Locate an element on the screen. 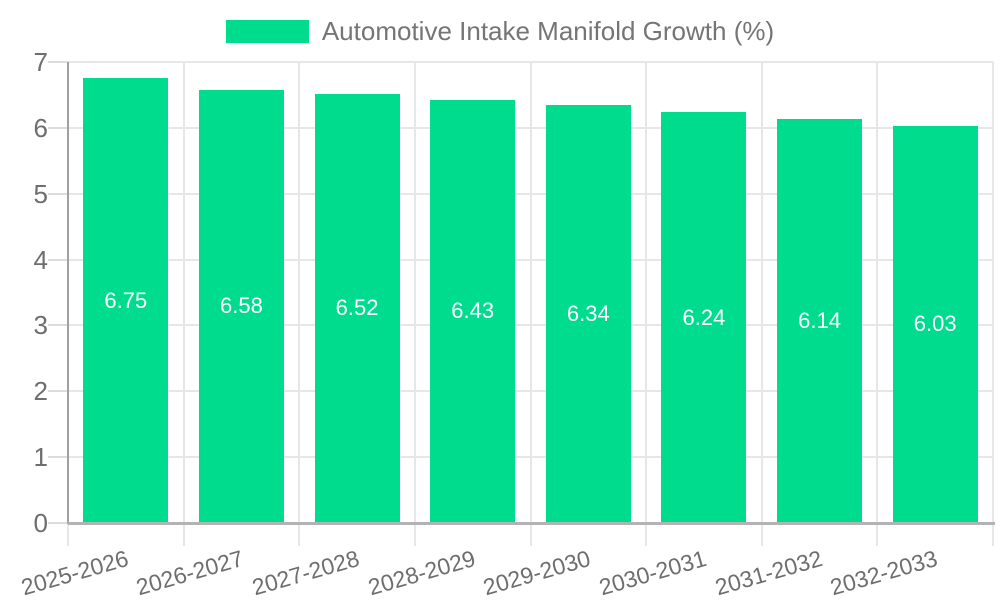 The image size is (1000, 600). bar-value-label: 6.52 is located at coordinates (357, 308).